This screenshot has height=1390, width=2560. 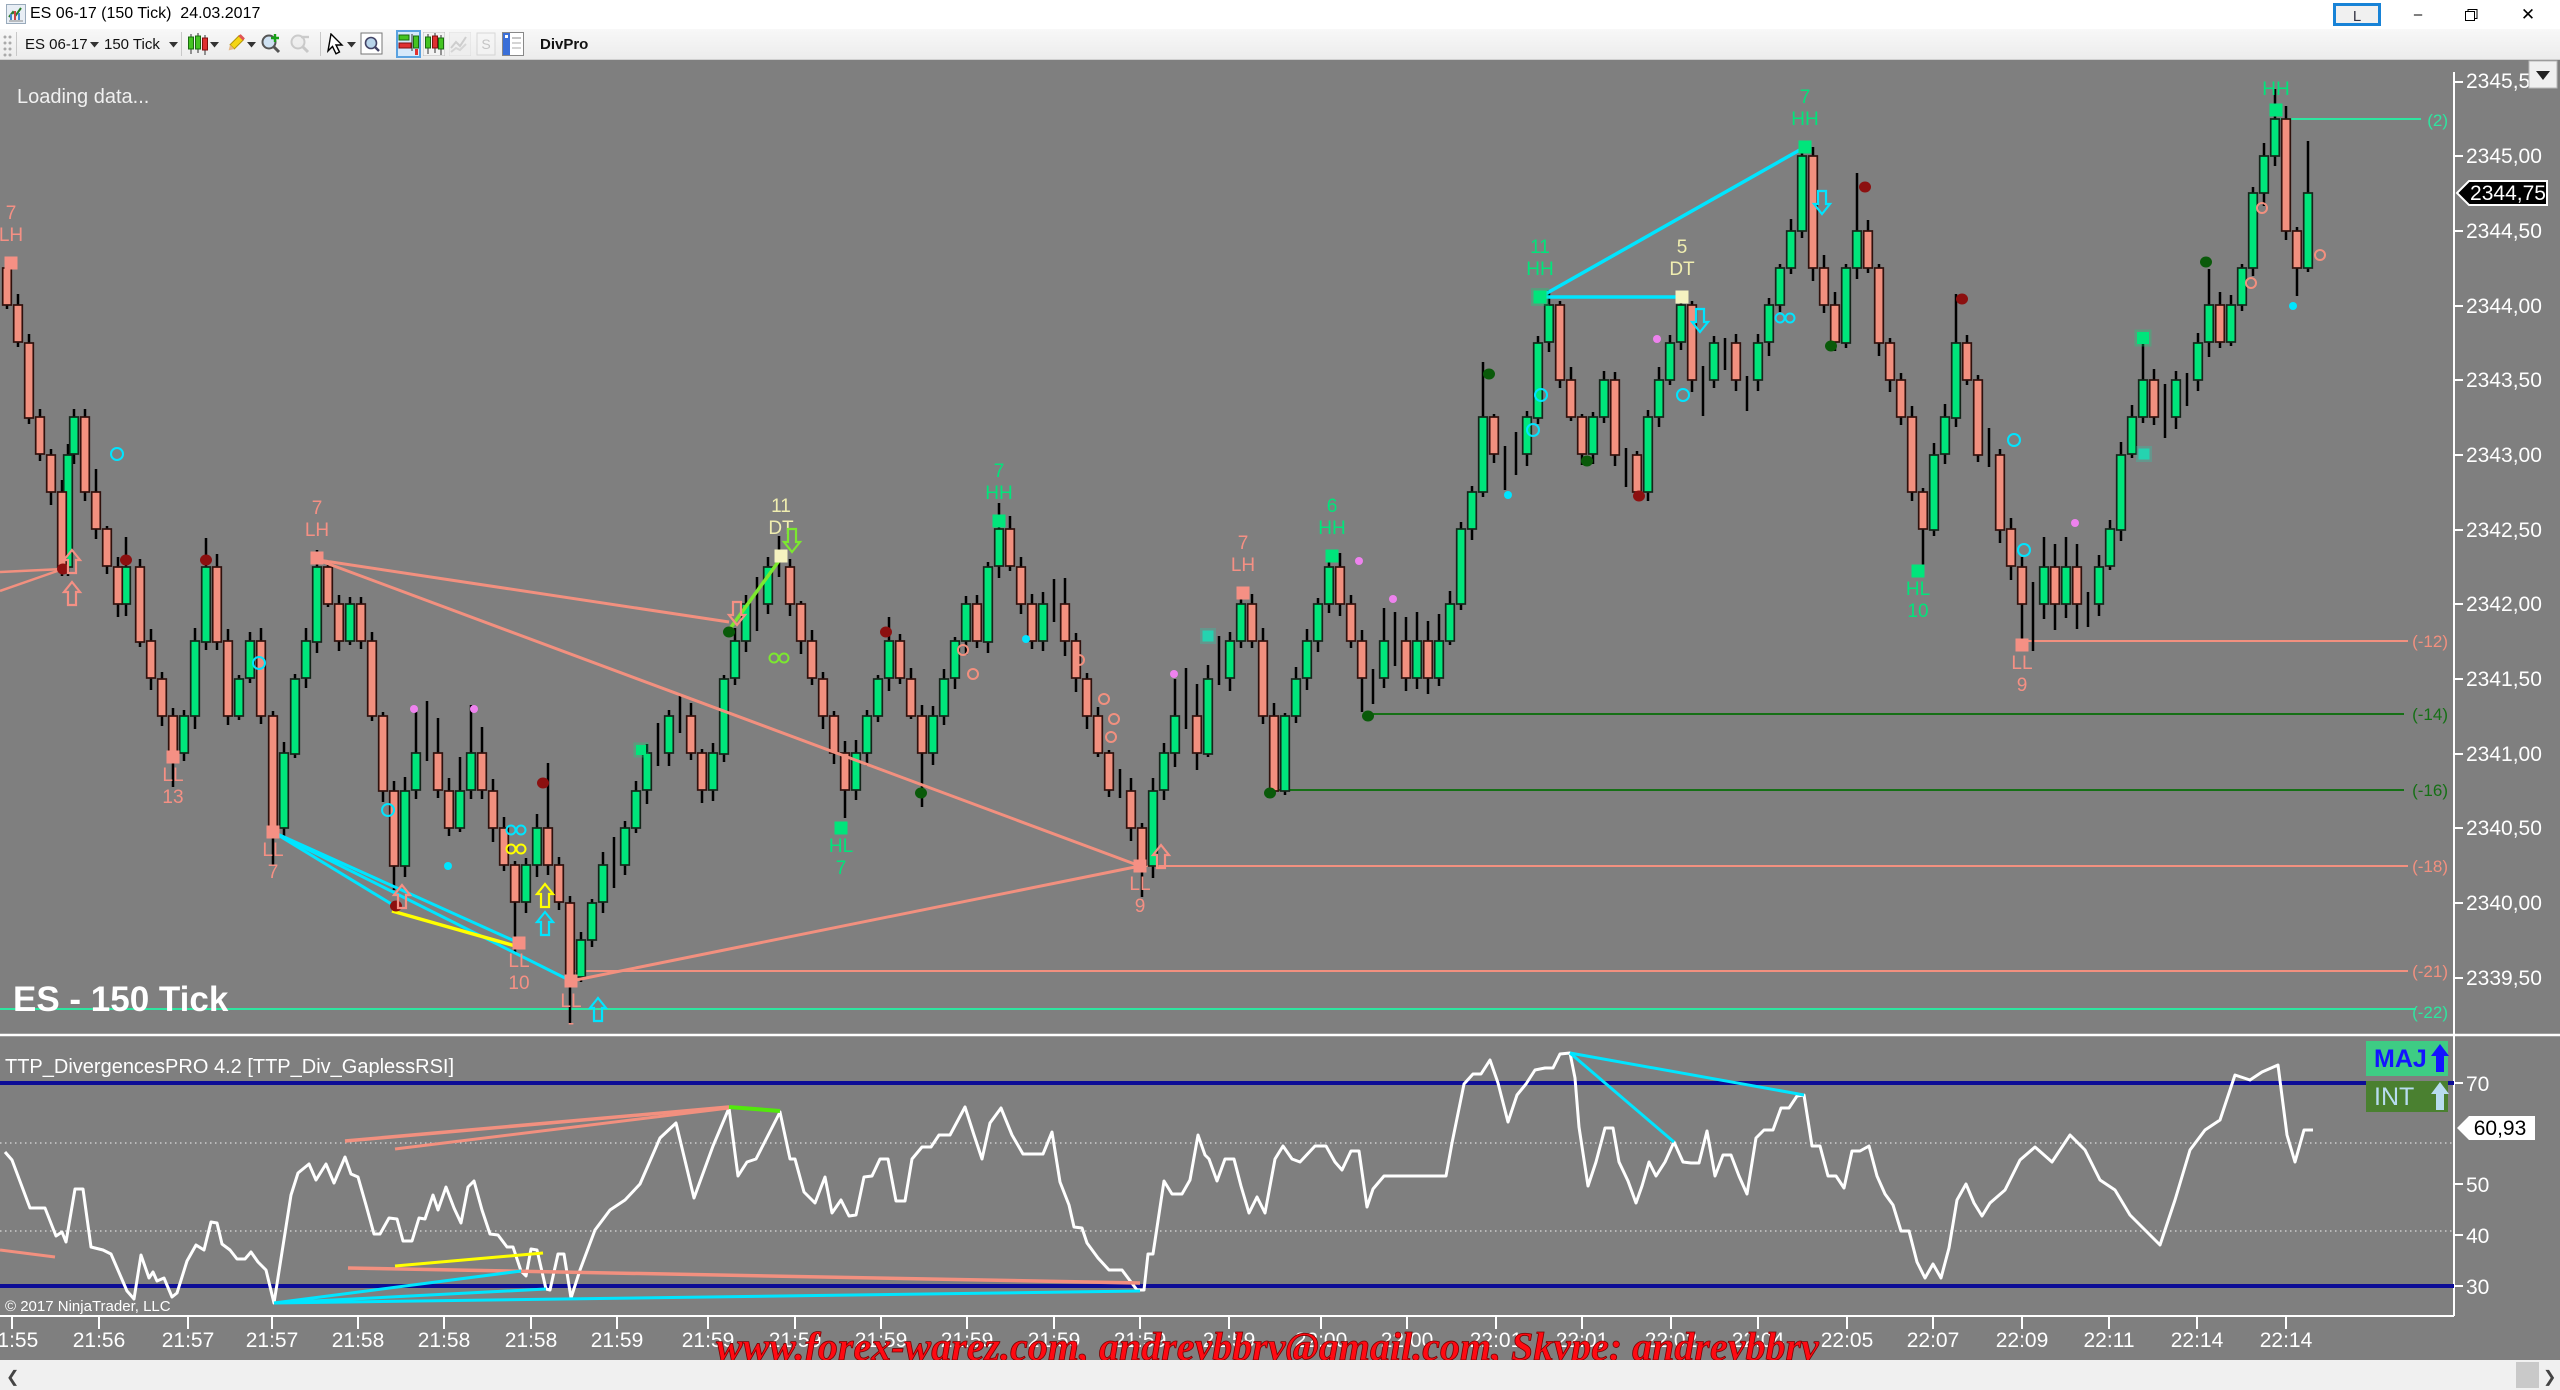 I want to click on svg-text: 13, so click(x=172, y=797).